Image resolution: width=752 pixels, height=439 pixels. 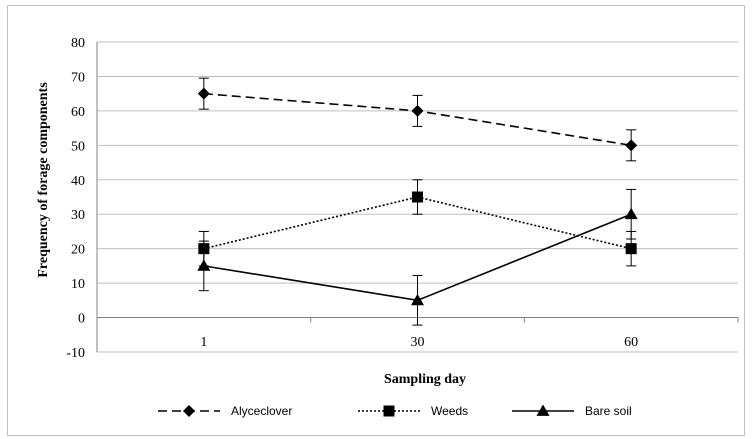 What do you see at coordinates (631, 342) in the screenshot?
I see `x-tick-label: 60` at bounding box center [631, 342].